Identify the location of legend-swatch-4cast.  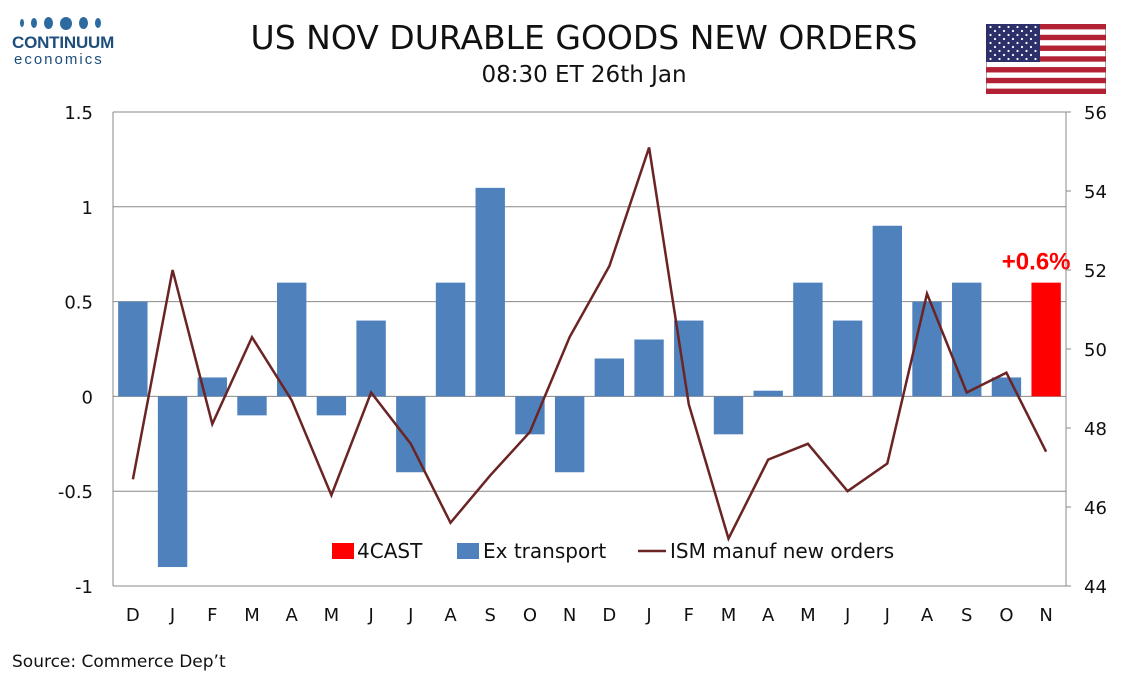
(343, 551).